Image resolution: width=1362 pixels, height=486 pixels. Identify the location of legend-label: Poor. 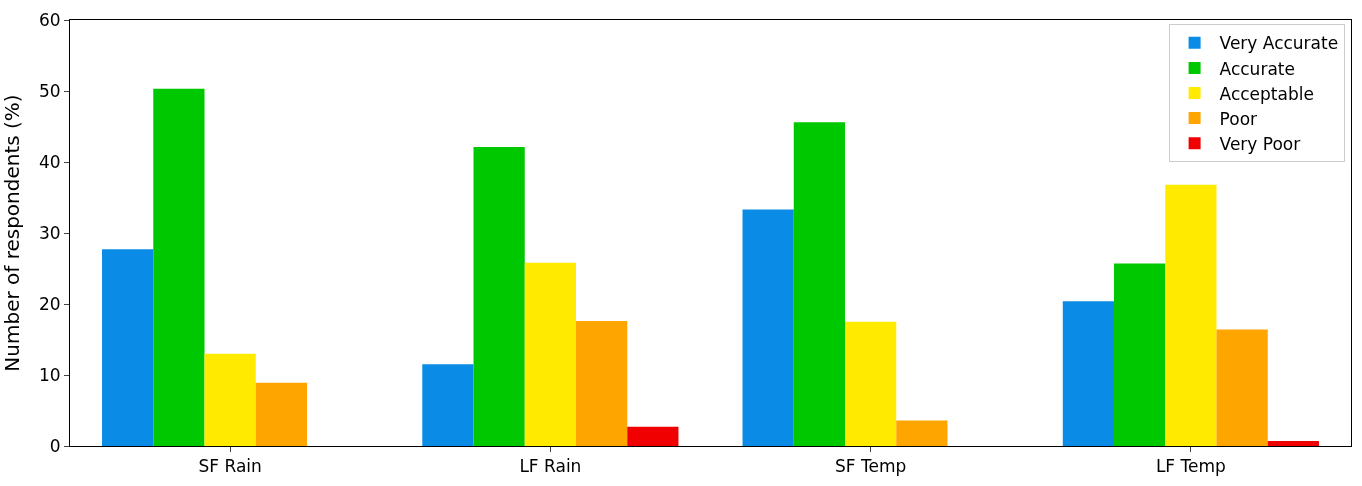
(1238, 118).